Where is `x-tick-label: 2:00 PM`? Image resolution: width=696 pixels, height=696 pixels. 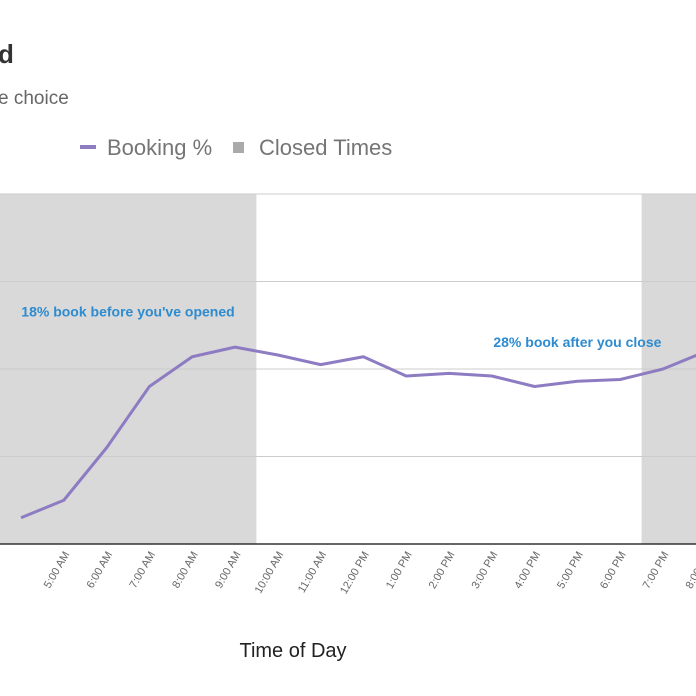
x-tick-label: 2:00 PM is located at coordinates (442, 570).